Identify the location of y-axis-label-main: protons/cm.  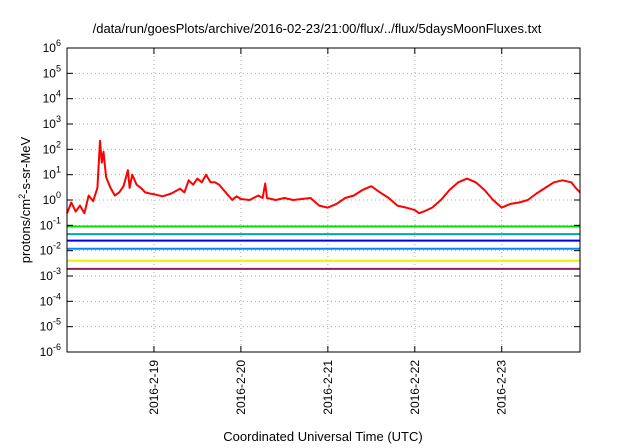
(25, 231).